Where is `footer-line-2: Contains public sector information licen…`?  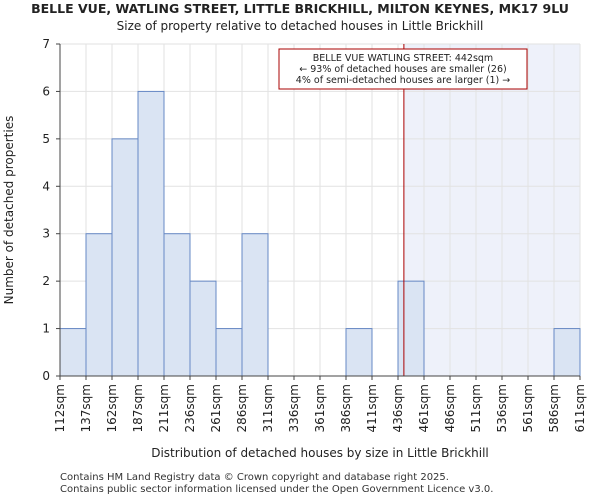
footer-line-2: Contains public sector information licen… is located at coordinates (277, 489).